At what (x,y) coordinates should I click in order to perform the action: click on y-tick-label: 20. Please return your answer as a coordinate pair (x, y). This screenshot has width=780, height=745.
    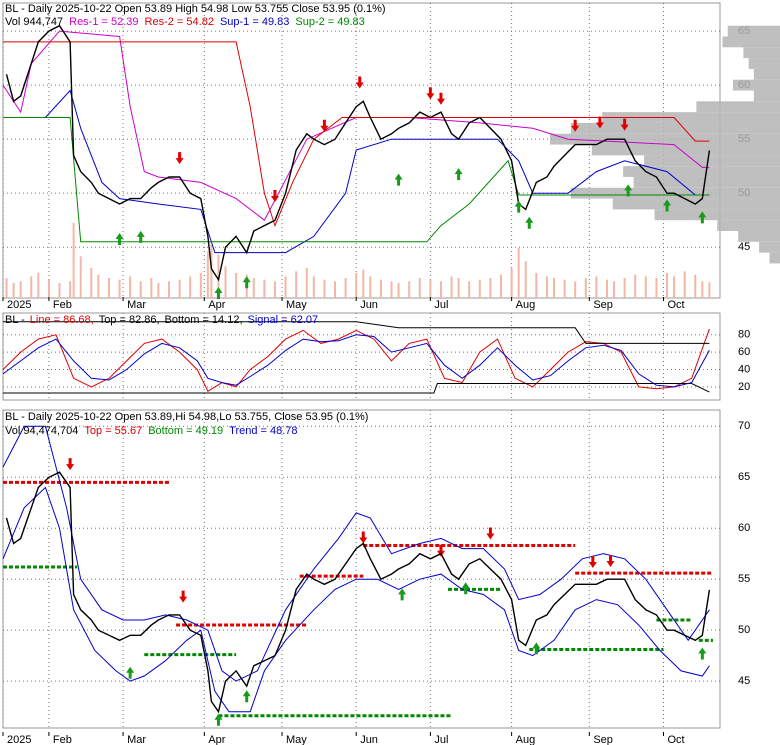
    Looking at the image, I should click on (744, 387).